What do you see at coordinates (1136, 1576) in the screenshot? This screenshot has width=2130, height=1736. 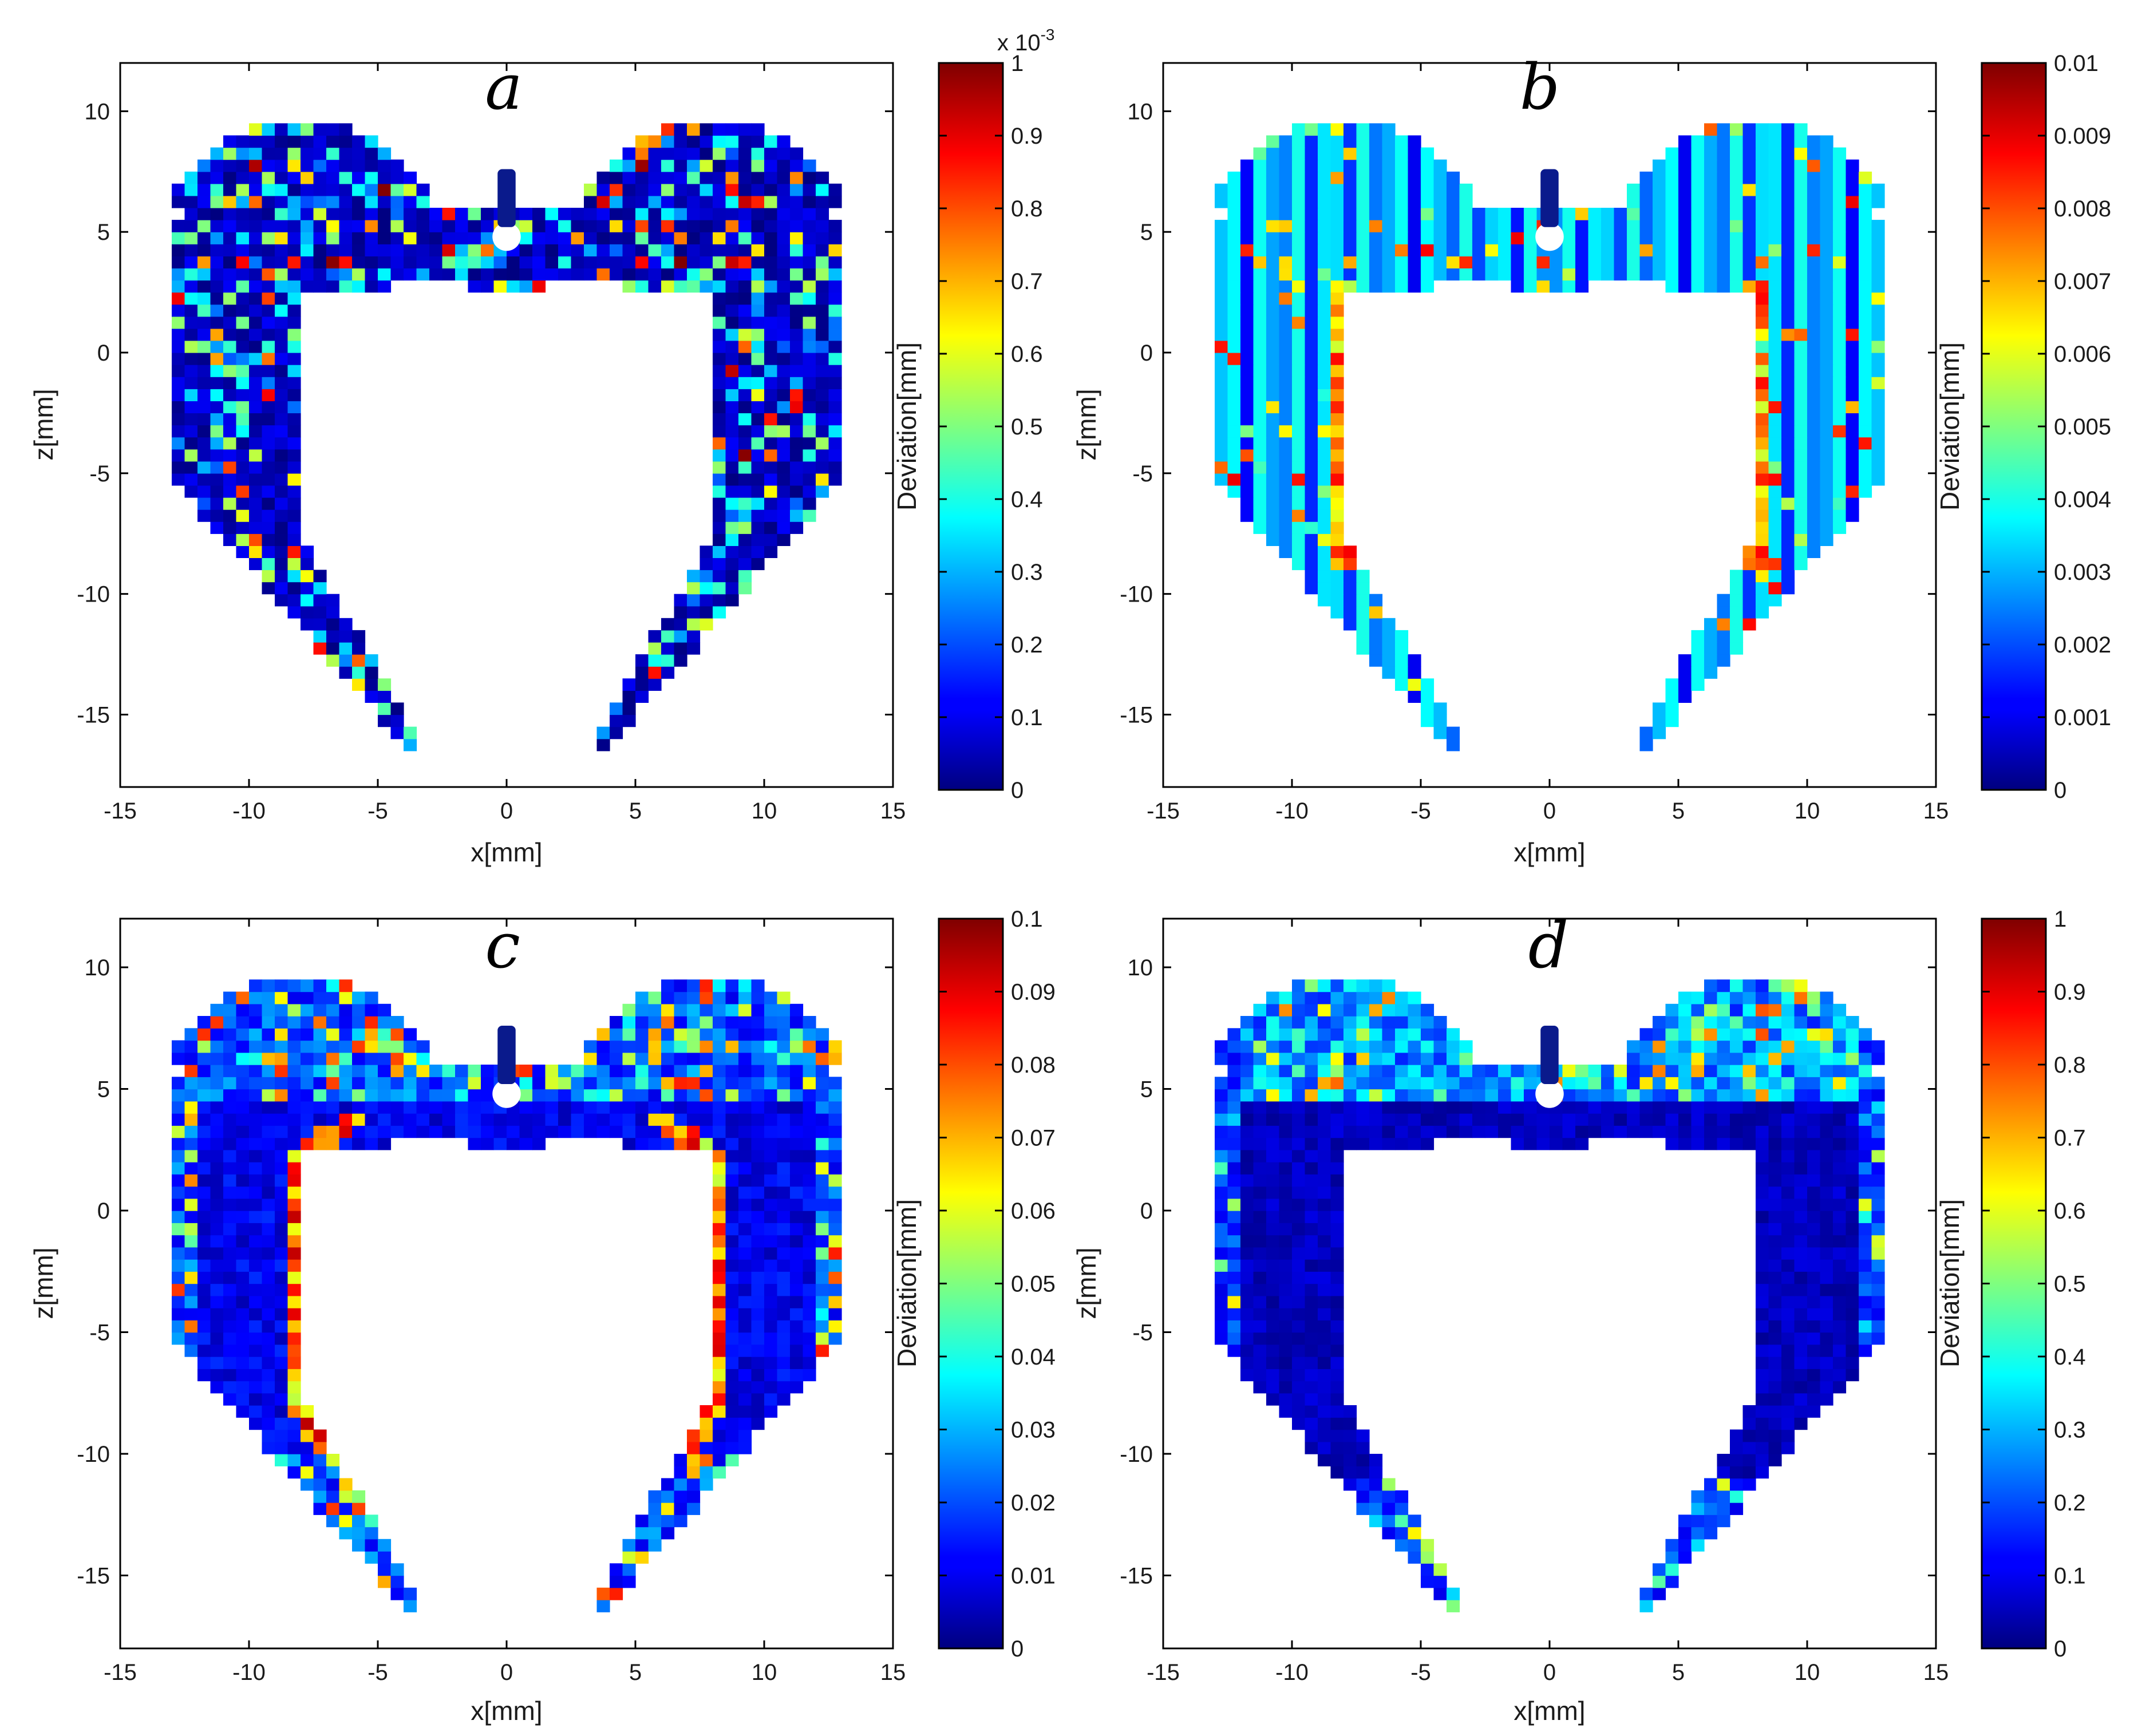 I see `y-tick-label: -15` at bounding box center [1136, 1576].